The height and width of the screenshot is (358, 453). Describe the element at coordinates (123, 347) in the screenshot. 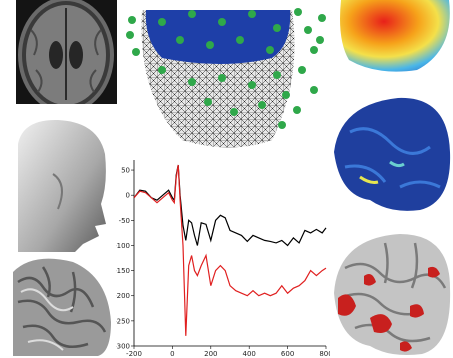

I see `y-tick-label: -300` at that location.